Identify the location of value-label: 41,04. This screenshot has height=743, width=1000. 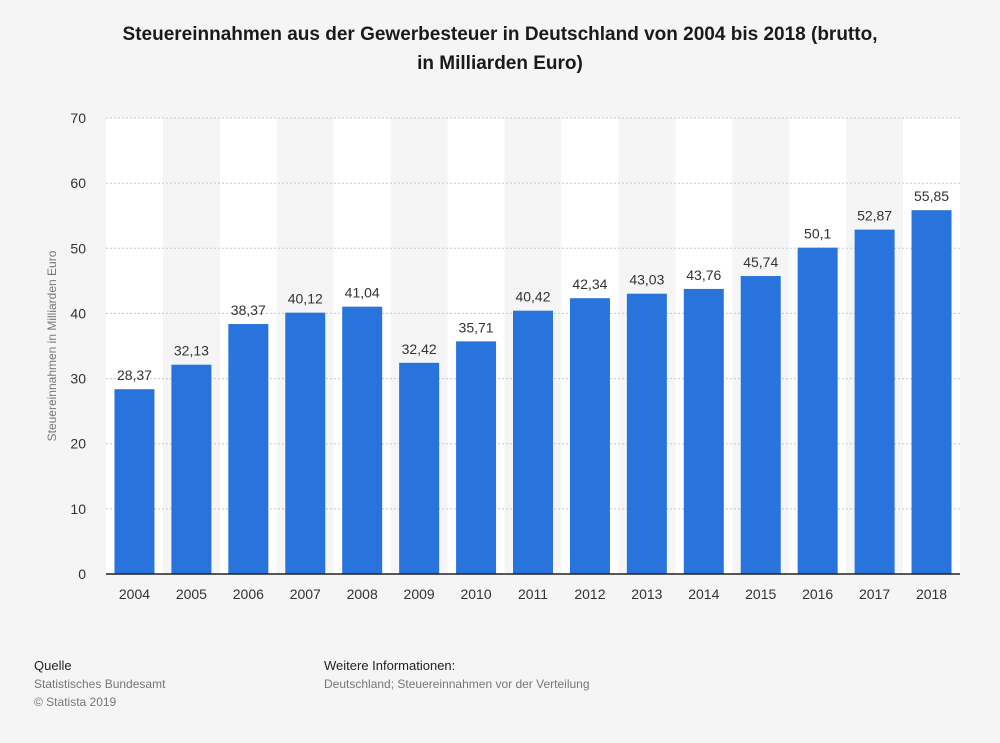
(362, 293).